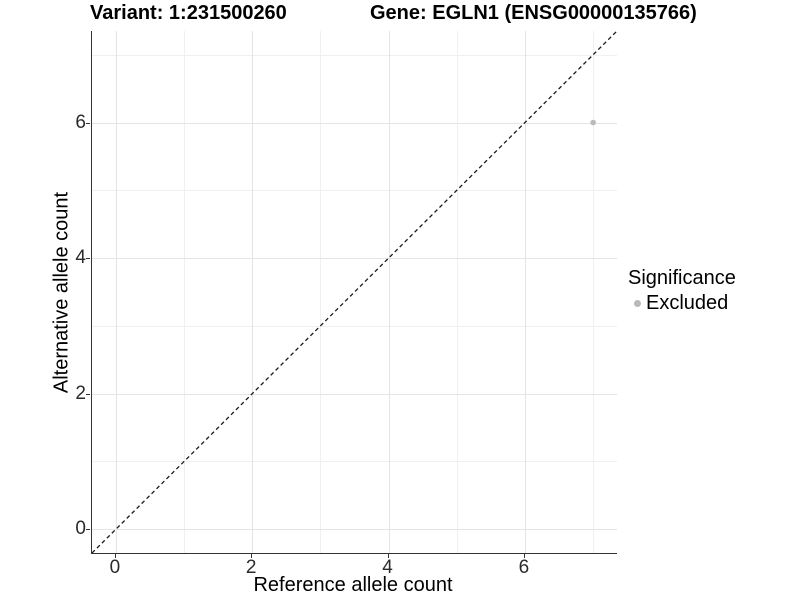 The height and width of the screenshot is (600, 800). I want to click on x-axis-title: Reference allele count, so click(353, 585).